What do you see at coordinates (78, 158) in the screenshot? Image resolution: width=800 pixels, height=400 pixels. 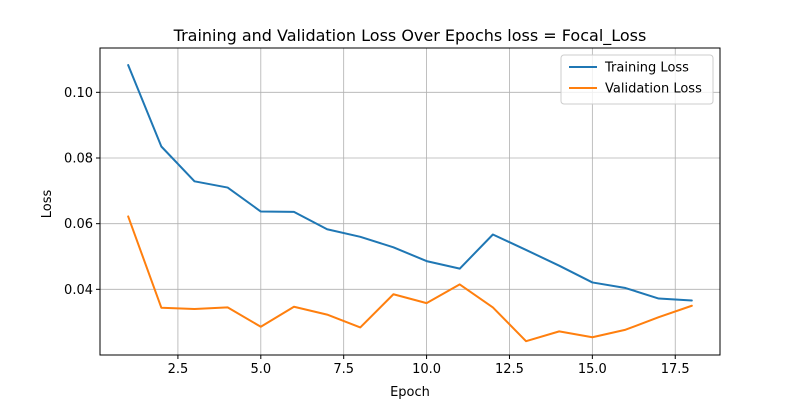 I see `y-tick-label: 0.08` at bounding box center [78, 158].